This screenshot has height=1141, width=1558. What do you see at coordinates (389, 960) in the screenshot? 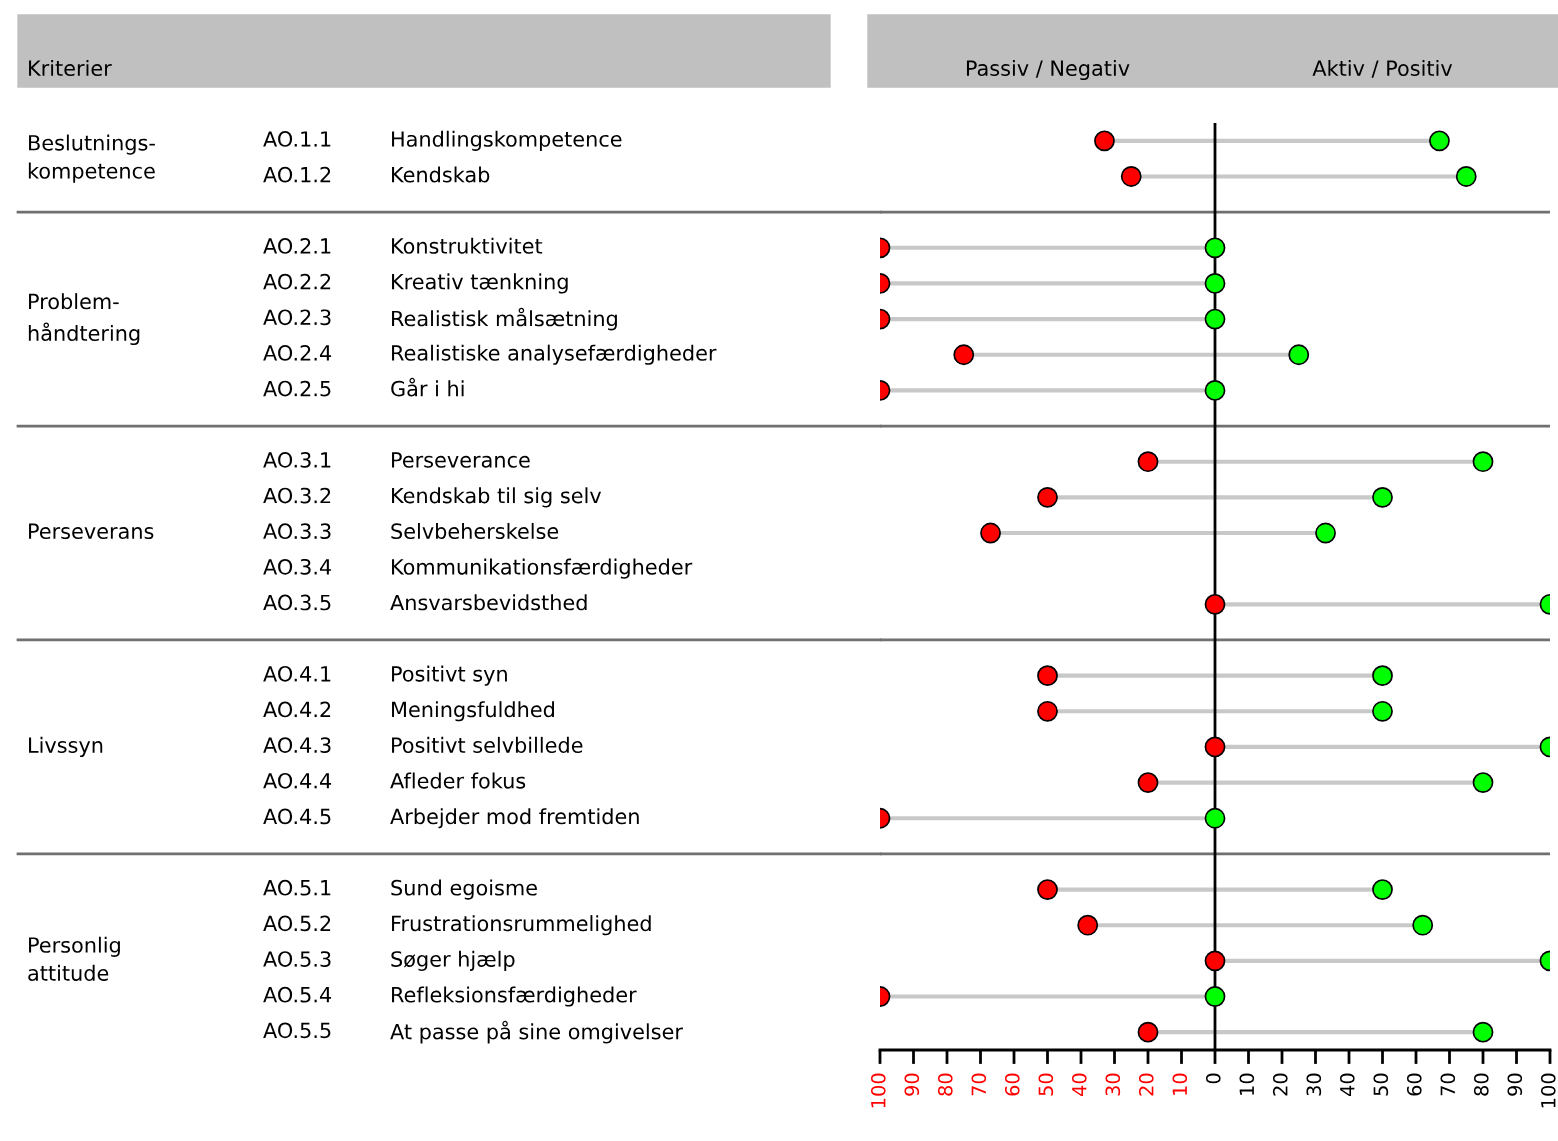
I see `category-label: AO.5.3 Søger hjælp` at bounding box center [389, 960].